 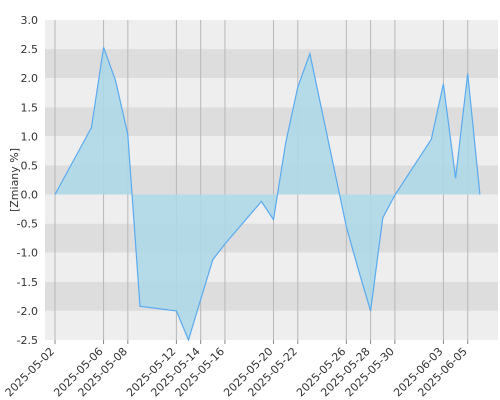 What do you see at coordinates (27, 340) in the screenshot?
I see `y-tick-label: -2.5` at bounding box center [27, 340].